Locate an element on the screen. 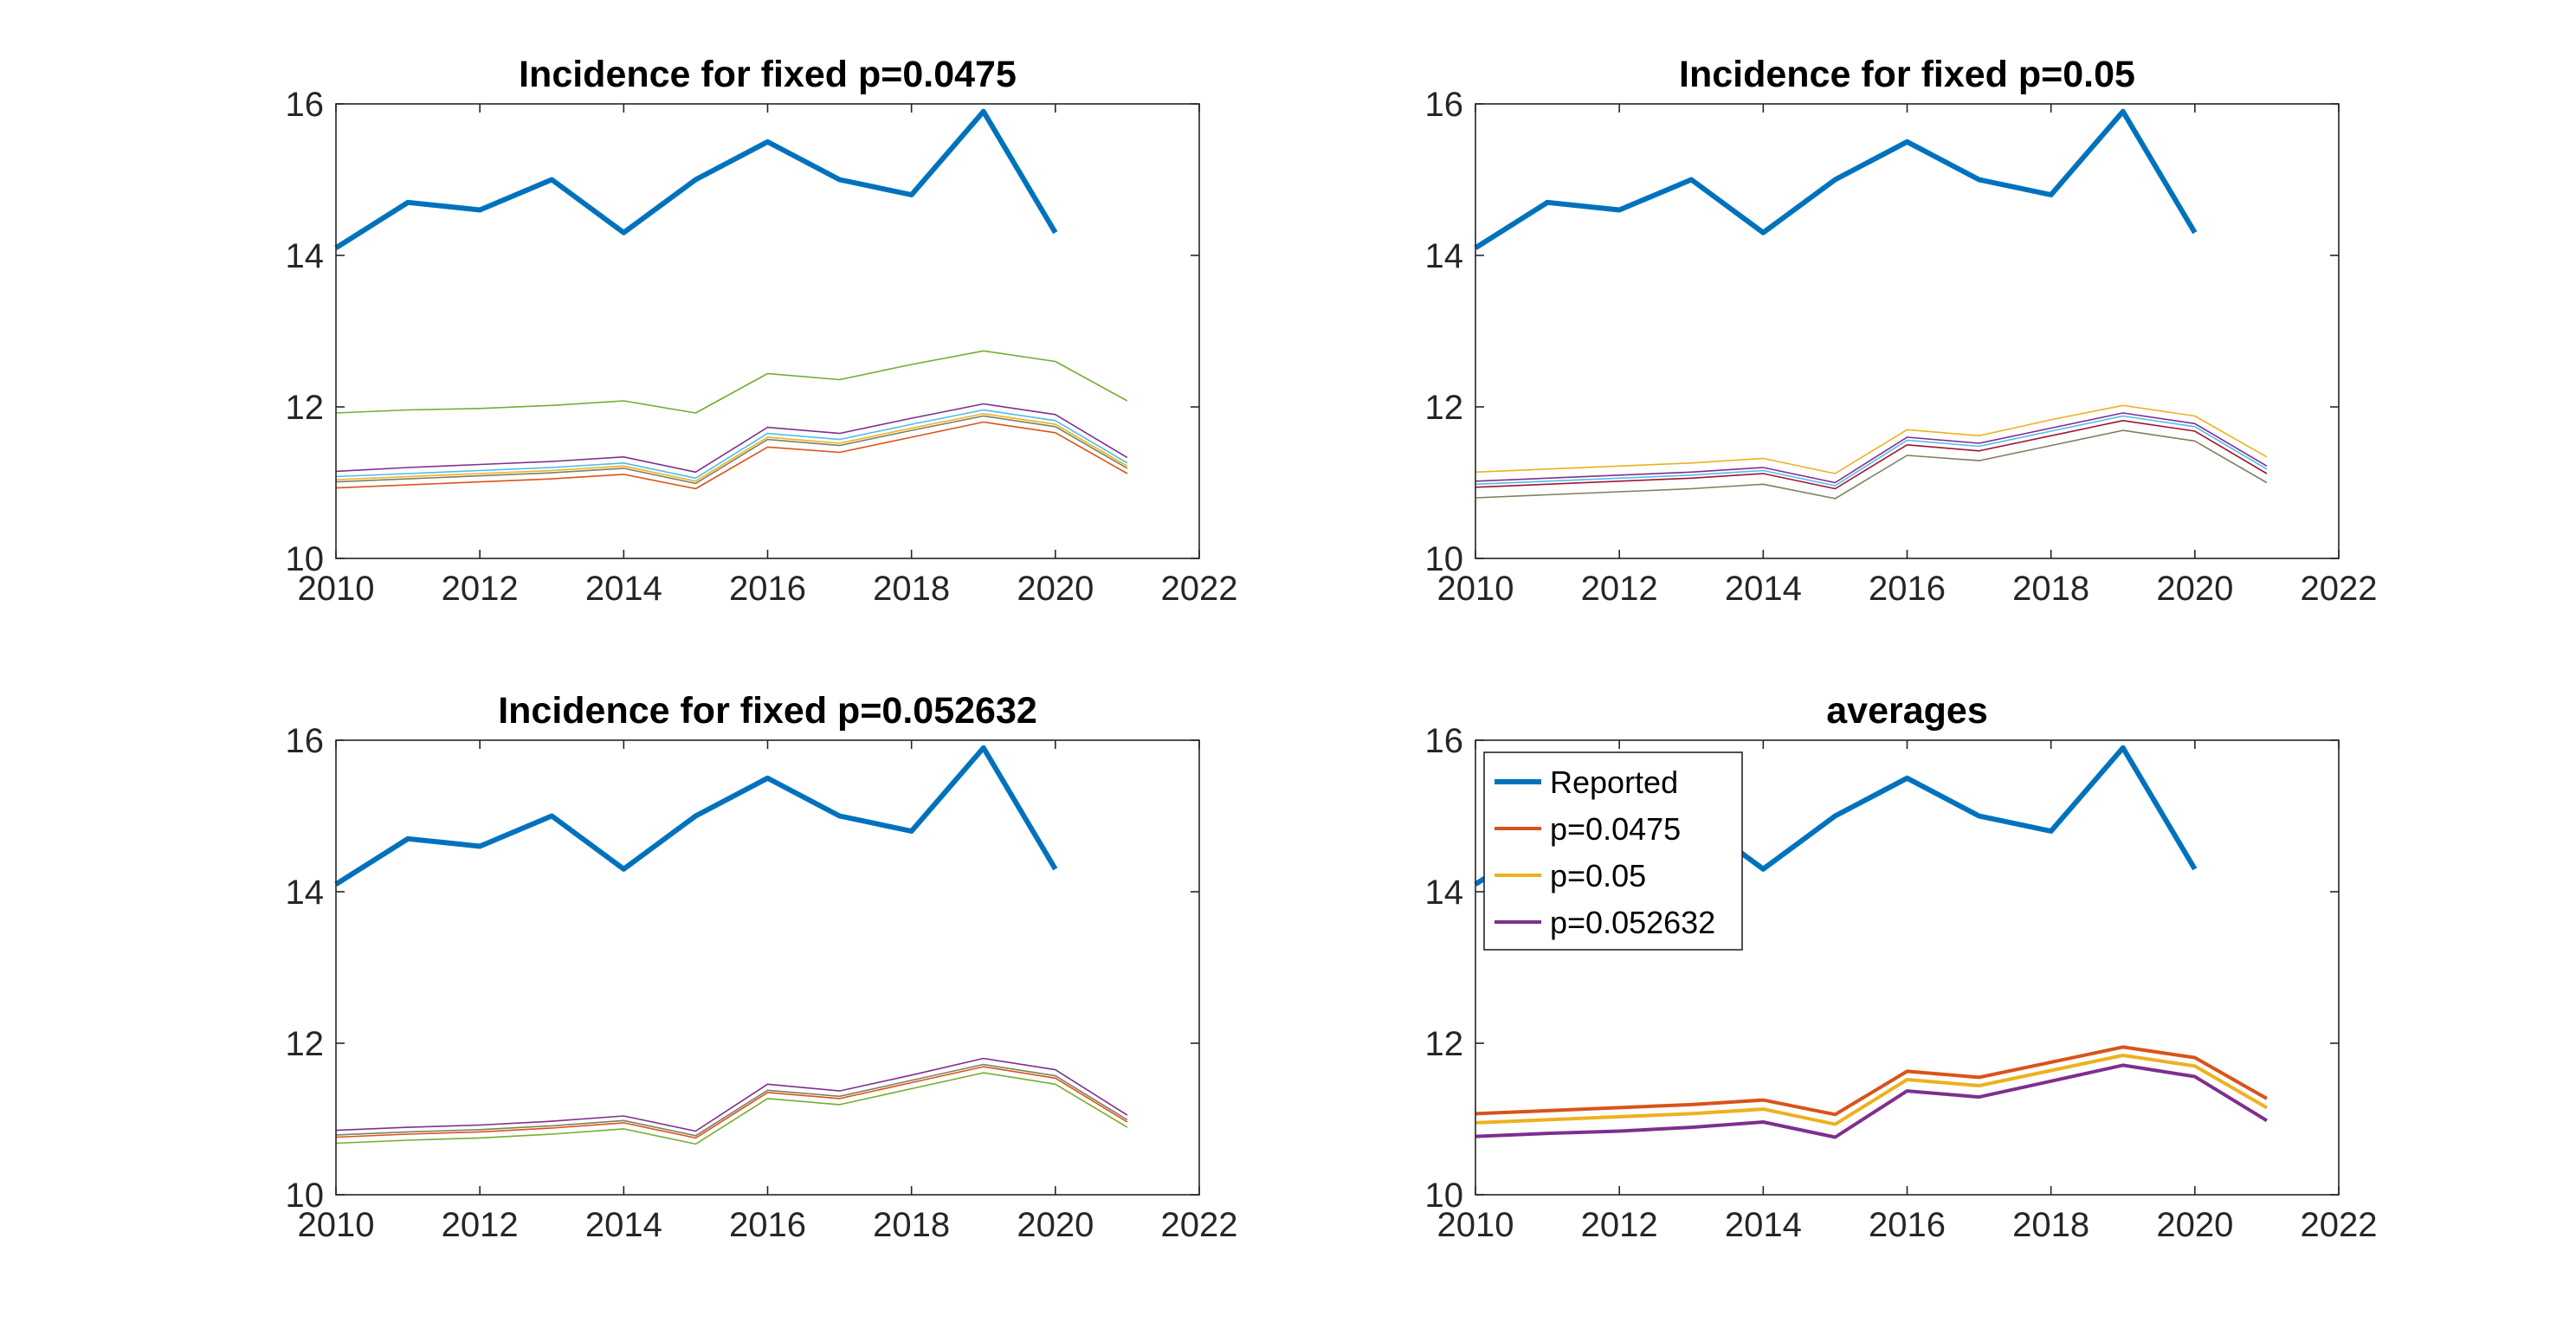 The width and height of the screenshot is (2576, 1335). legend: Reported p=0.0475 p=0.05 p=0.052632 is located at coordinates (1613, 851).